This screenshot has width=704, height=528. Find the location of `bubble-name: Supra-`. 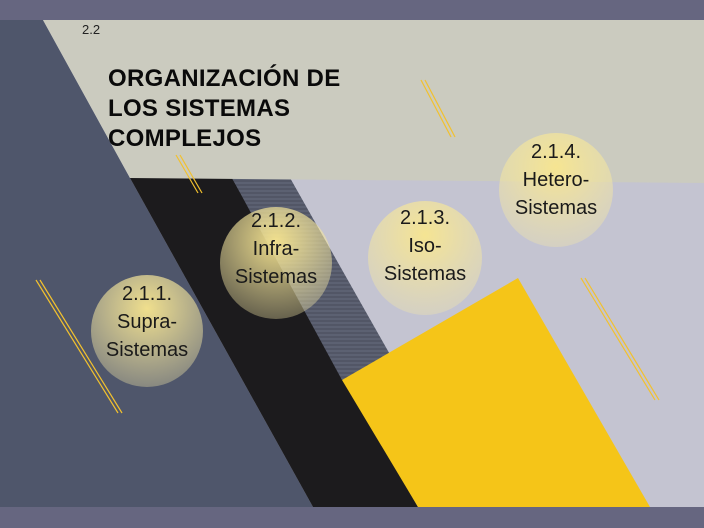

bubble-name: Supra- is located at coordinates (147, 322).